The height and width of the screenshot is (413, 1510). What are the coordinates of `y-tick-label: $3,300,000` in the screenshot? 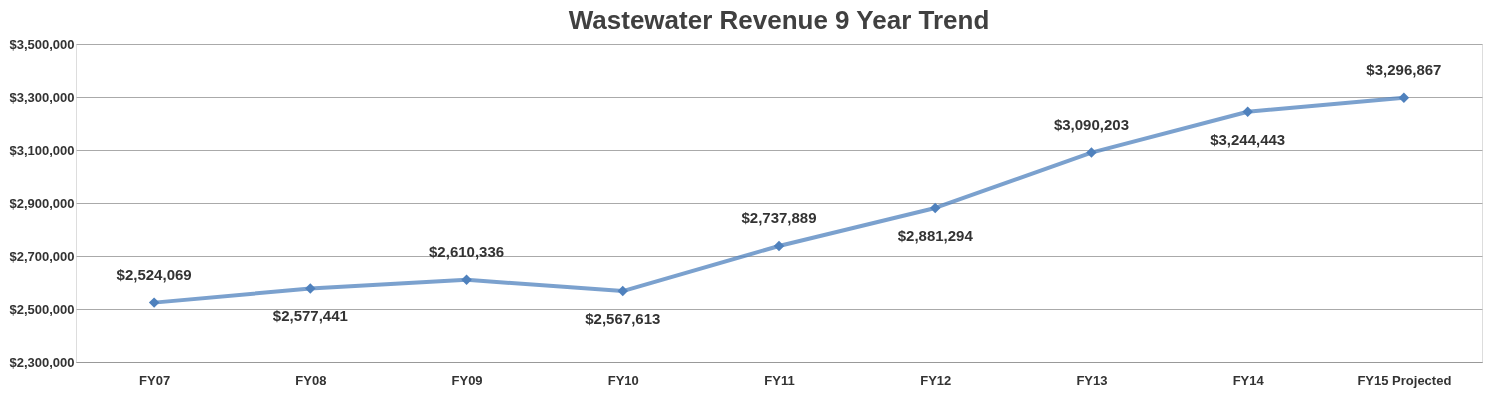 It's located at (42, 97).